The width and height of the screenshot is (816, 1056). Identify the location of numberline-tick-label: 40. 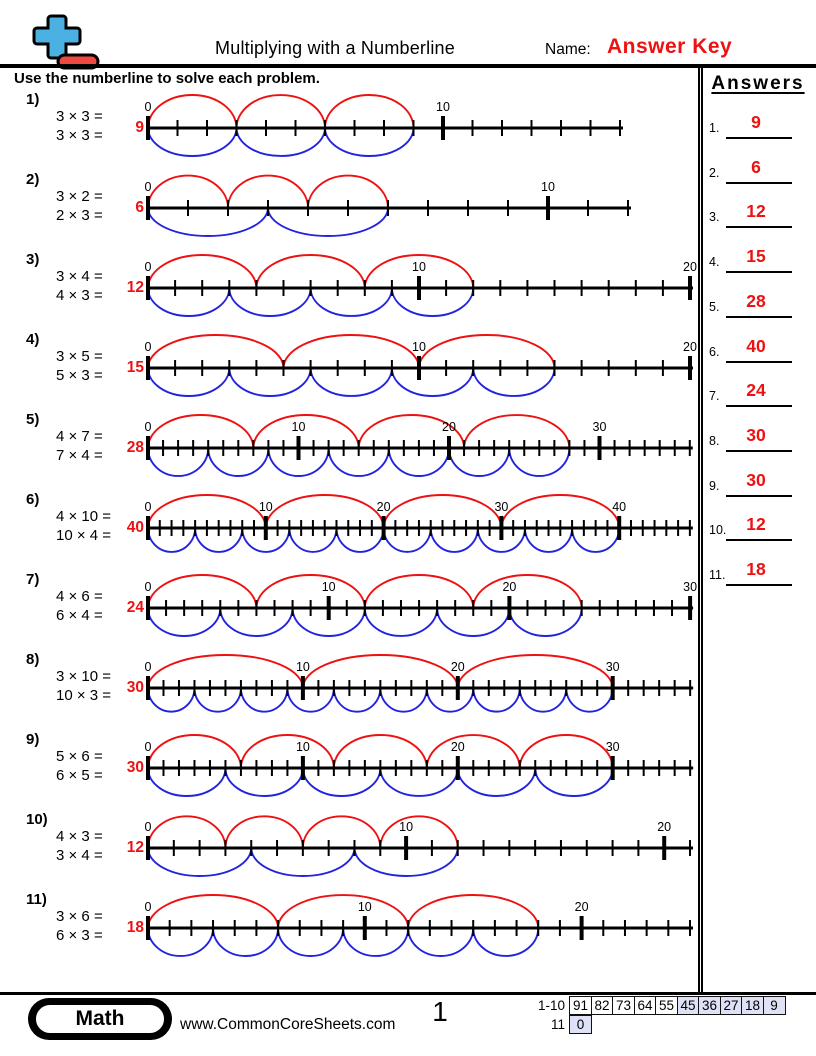
(619, 507).